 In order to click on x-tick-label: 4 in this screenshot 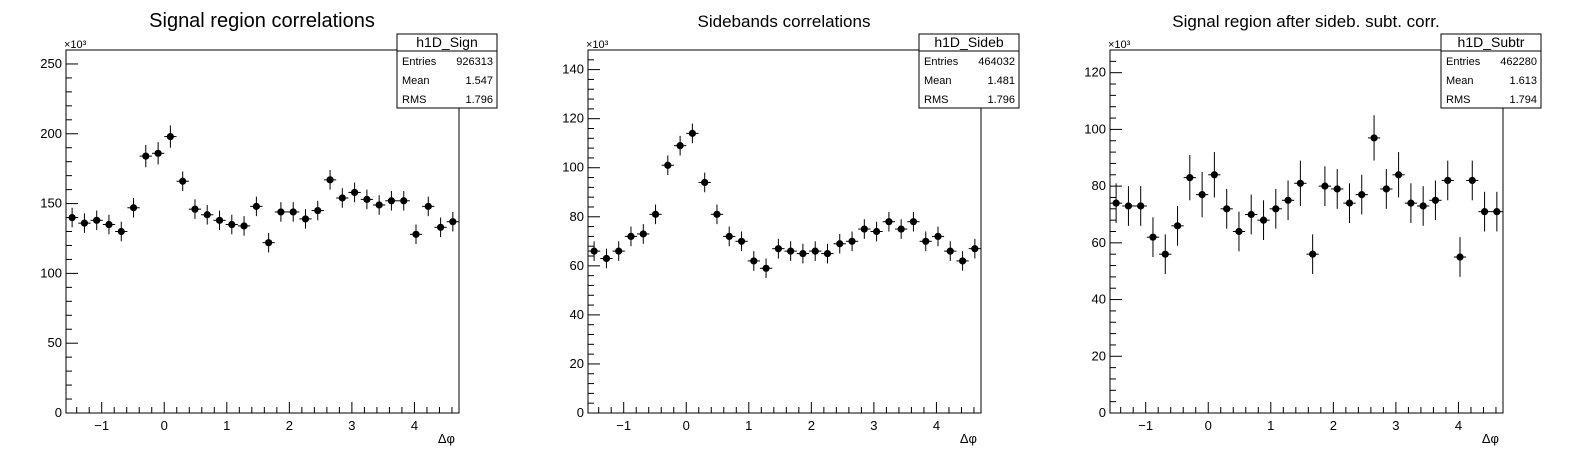, I will do `click(1458, 425)`.